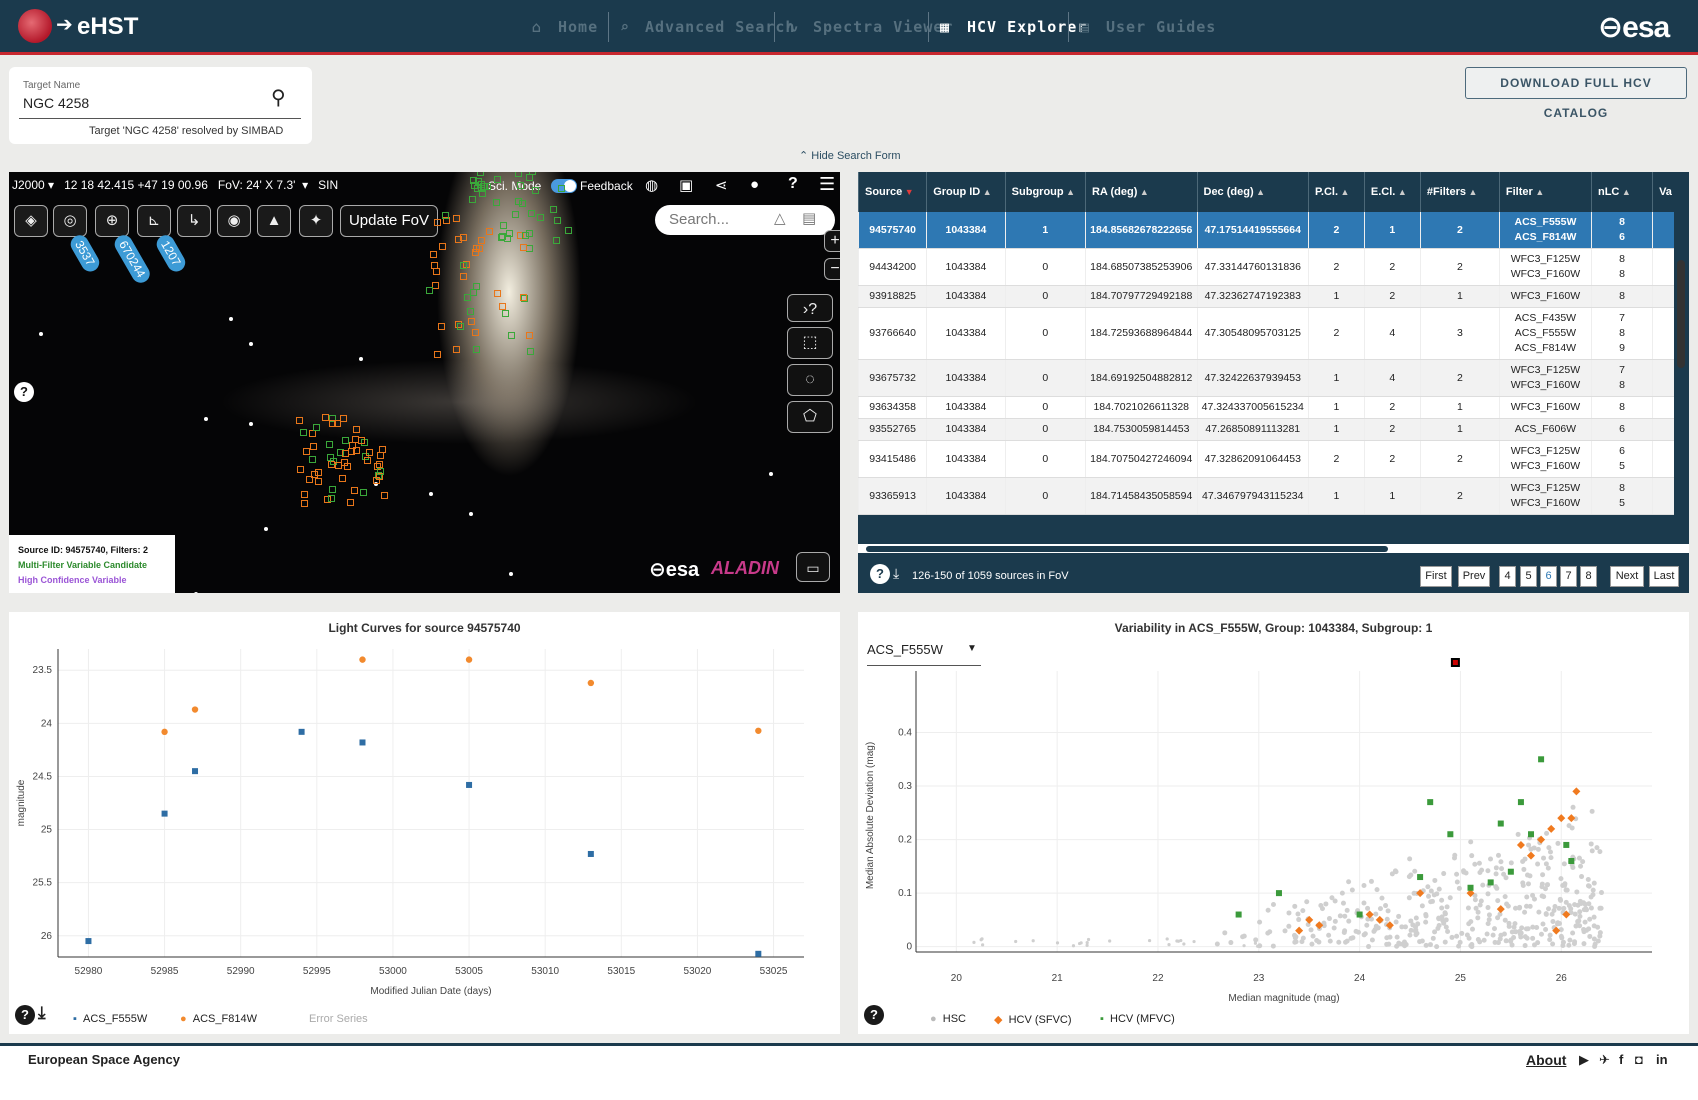 This screenshot has width=1698, height=1100. Describe the element at coordinates (171, 253) in the screenshot. I see `badge-count: 1207` at that location.